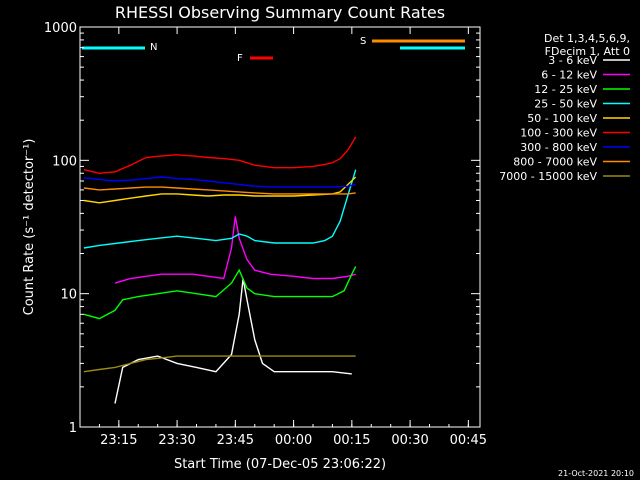 This screenshot has height=480, width=640. Describe the element at coordinates (565, 89) in the screenshot. I see `legend-label-2: 12 - 25 keV` at that location.